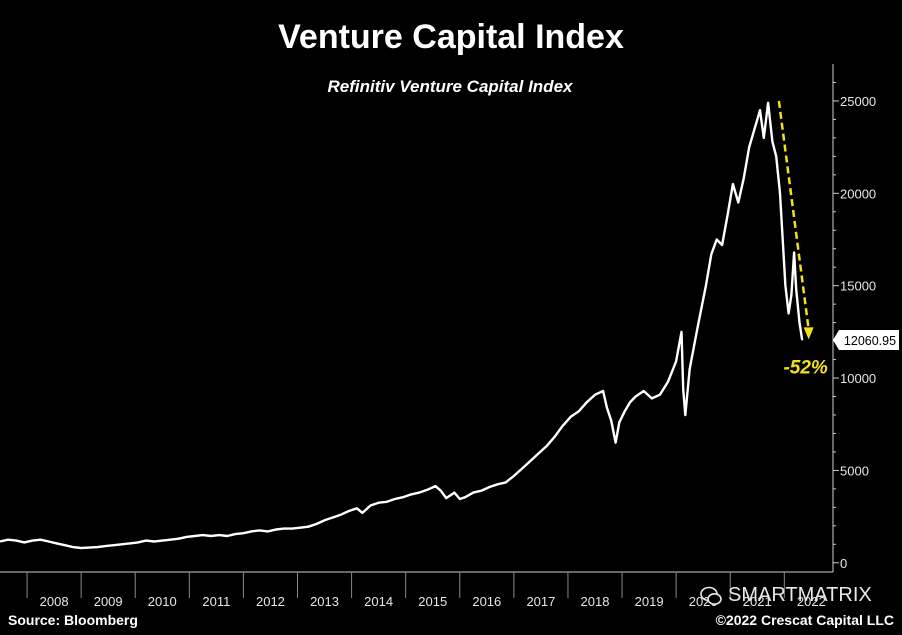 This screenshot has width=902, height=635. Describe the element at coordinates (854, 318) in the screenshot. I see `y-axis: 0 5000 10000 15000 20000 25000` at that location.